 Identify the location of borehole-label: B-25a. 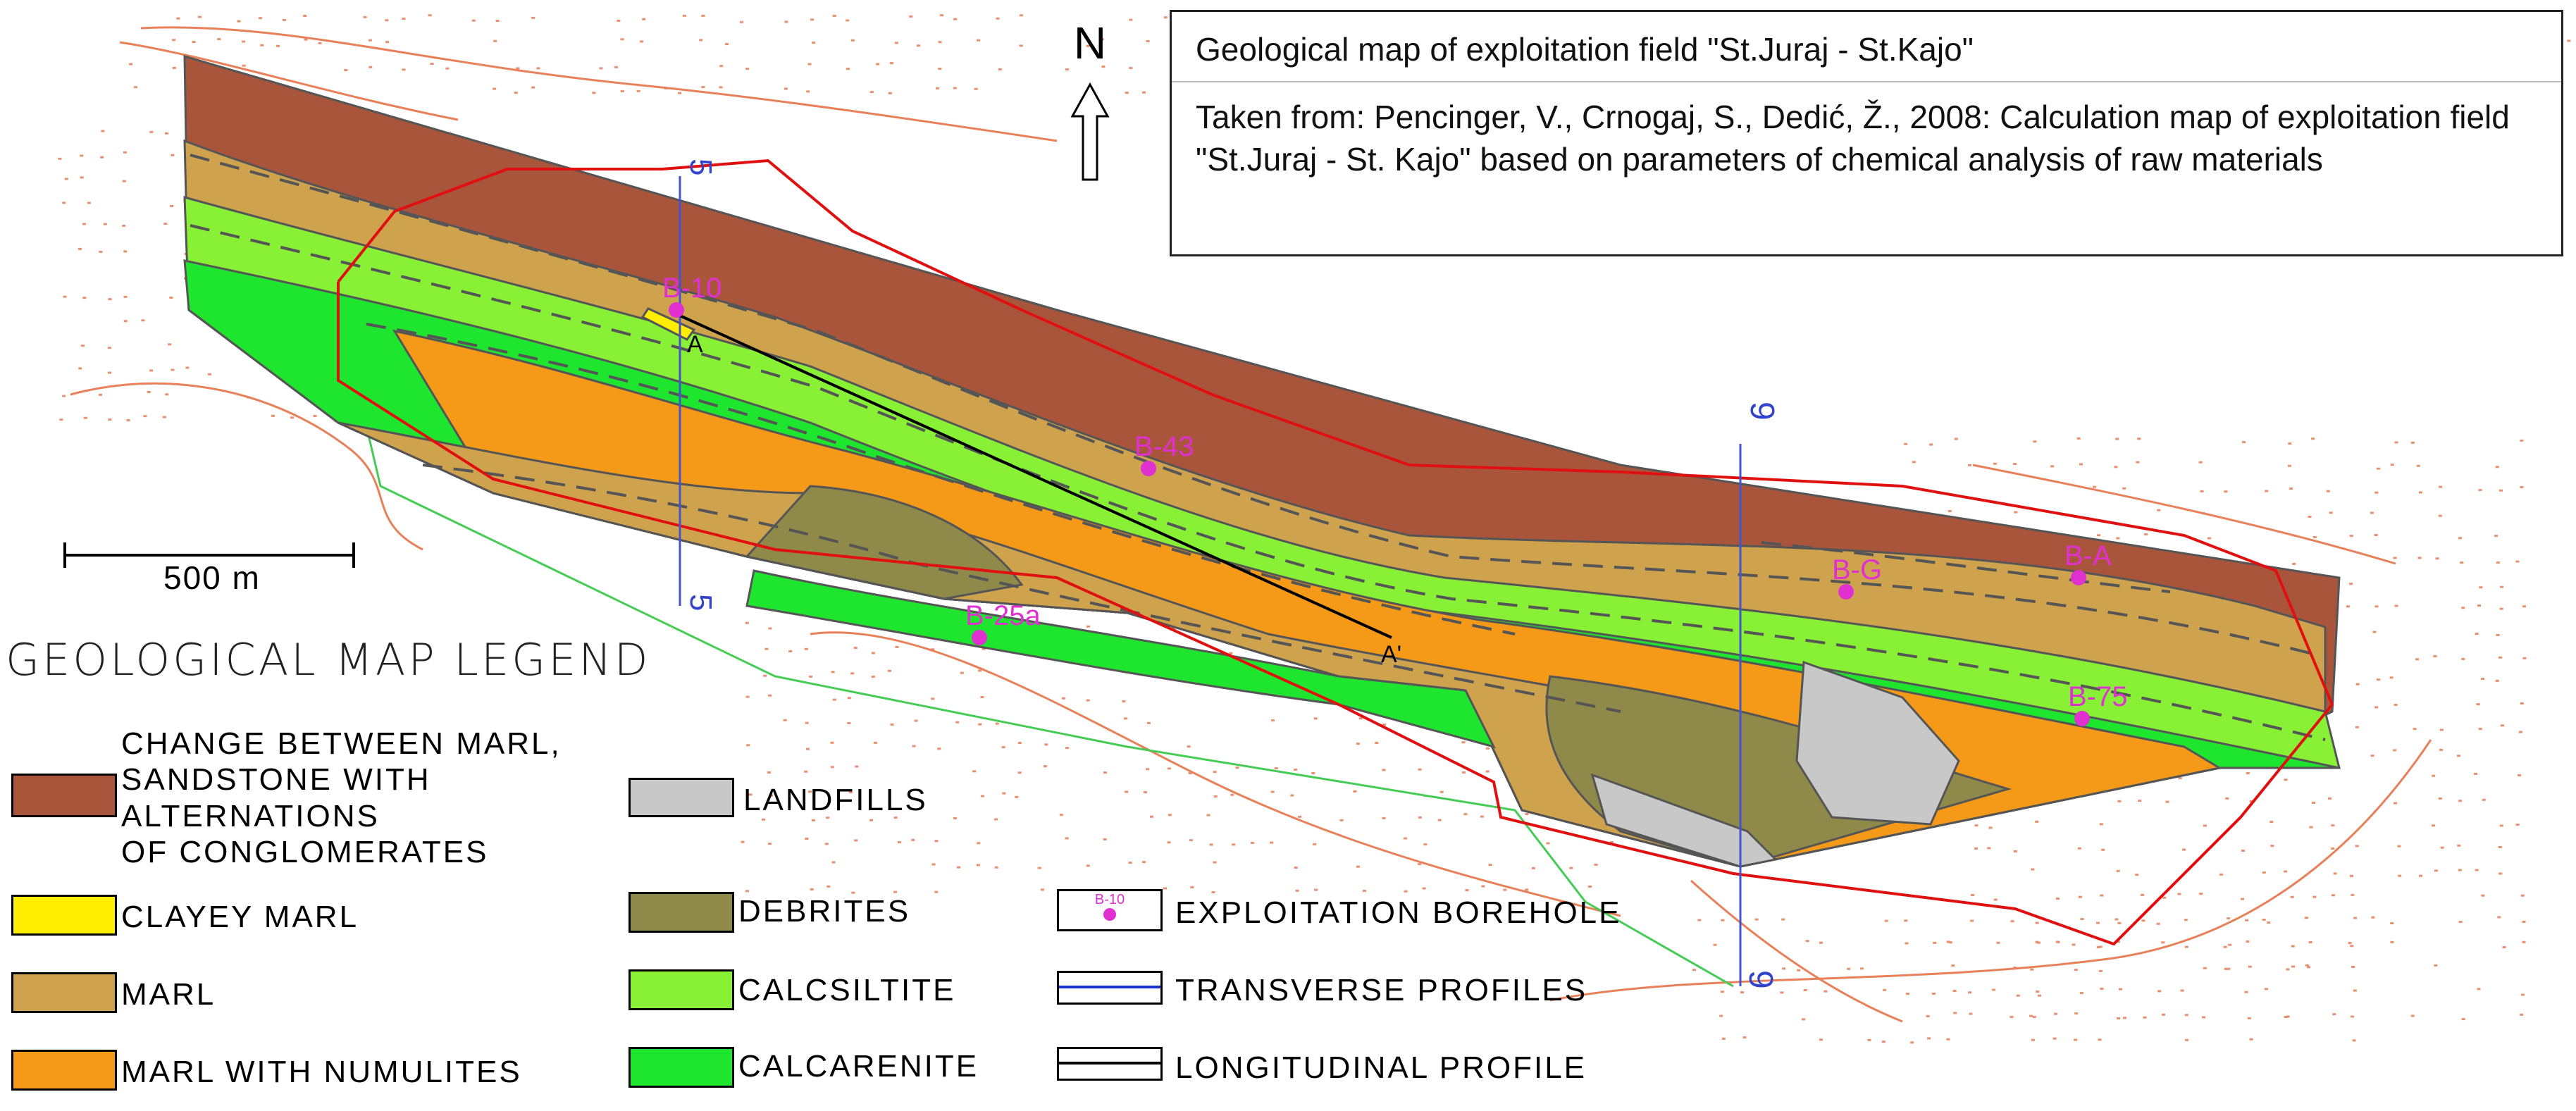
(1003, 616).